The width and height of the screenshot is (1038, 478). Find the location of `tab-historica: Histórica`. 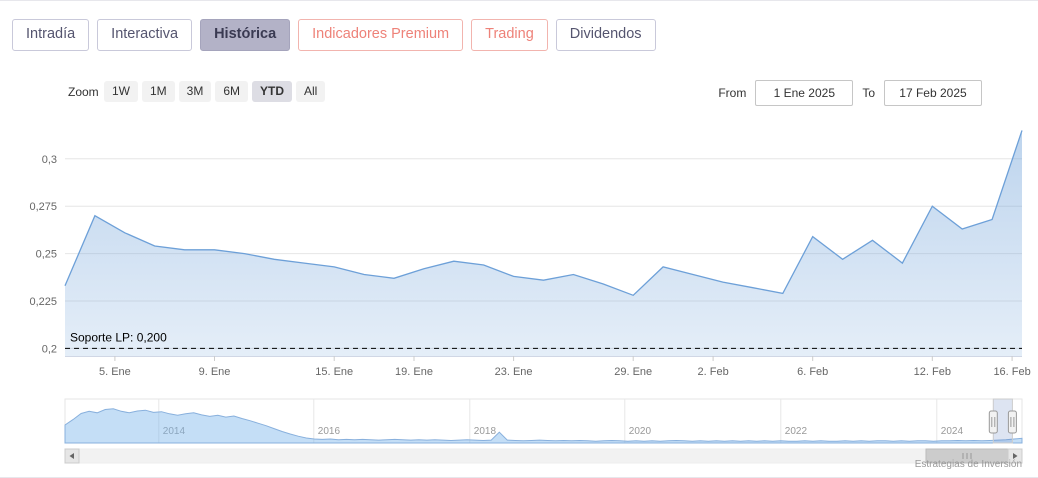

tab-historica: Histórica is located at coordinates (245, 35).